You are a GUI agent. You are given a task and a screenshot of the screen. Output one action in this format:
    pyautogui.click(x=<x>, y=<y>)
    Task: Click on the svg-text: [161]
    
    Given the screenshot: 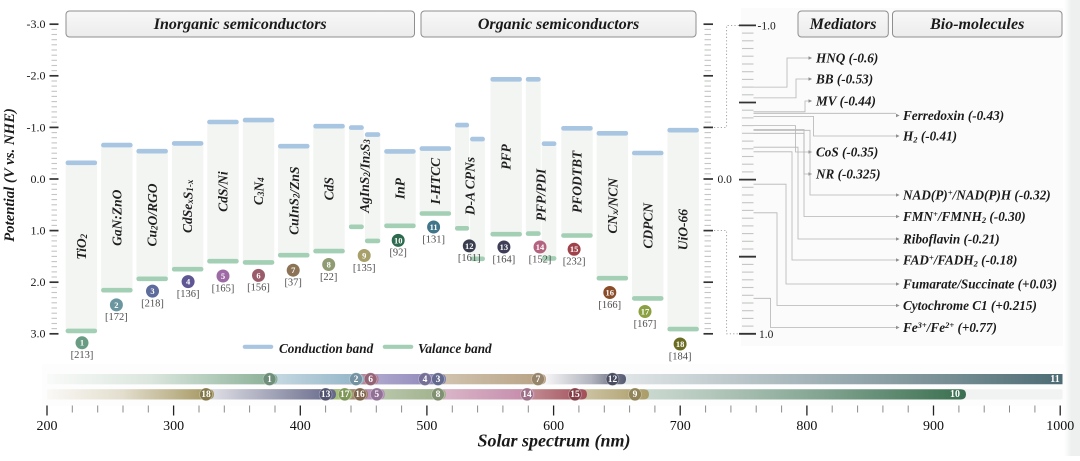 What is the action you would take?
    pyautogui.click(x=469, y=258)
    